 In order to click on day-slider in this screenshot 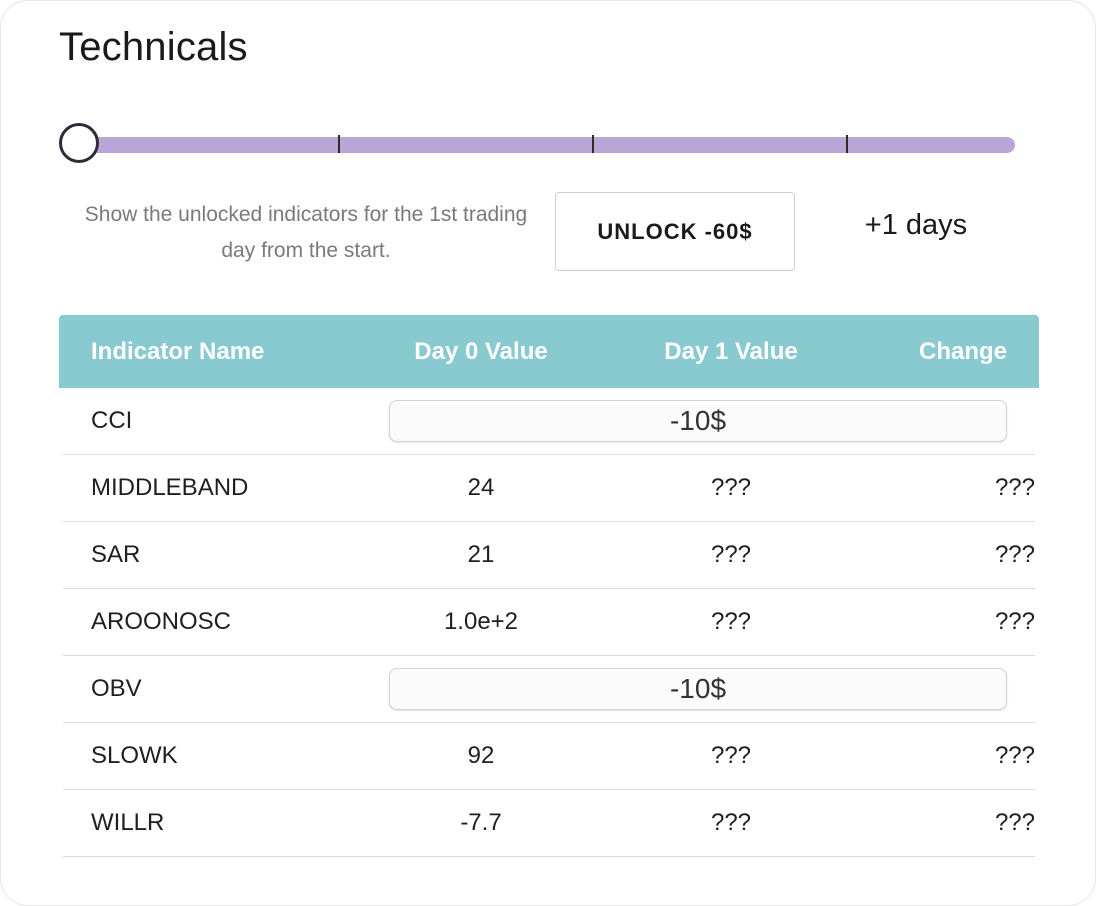, I will do `click(538, 144)`.